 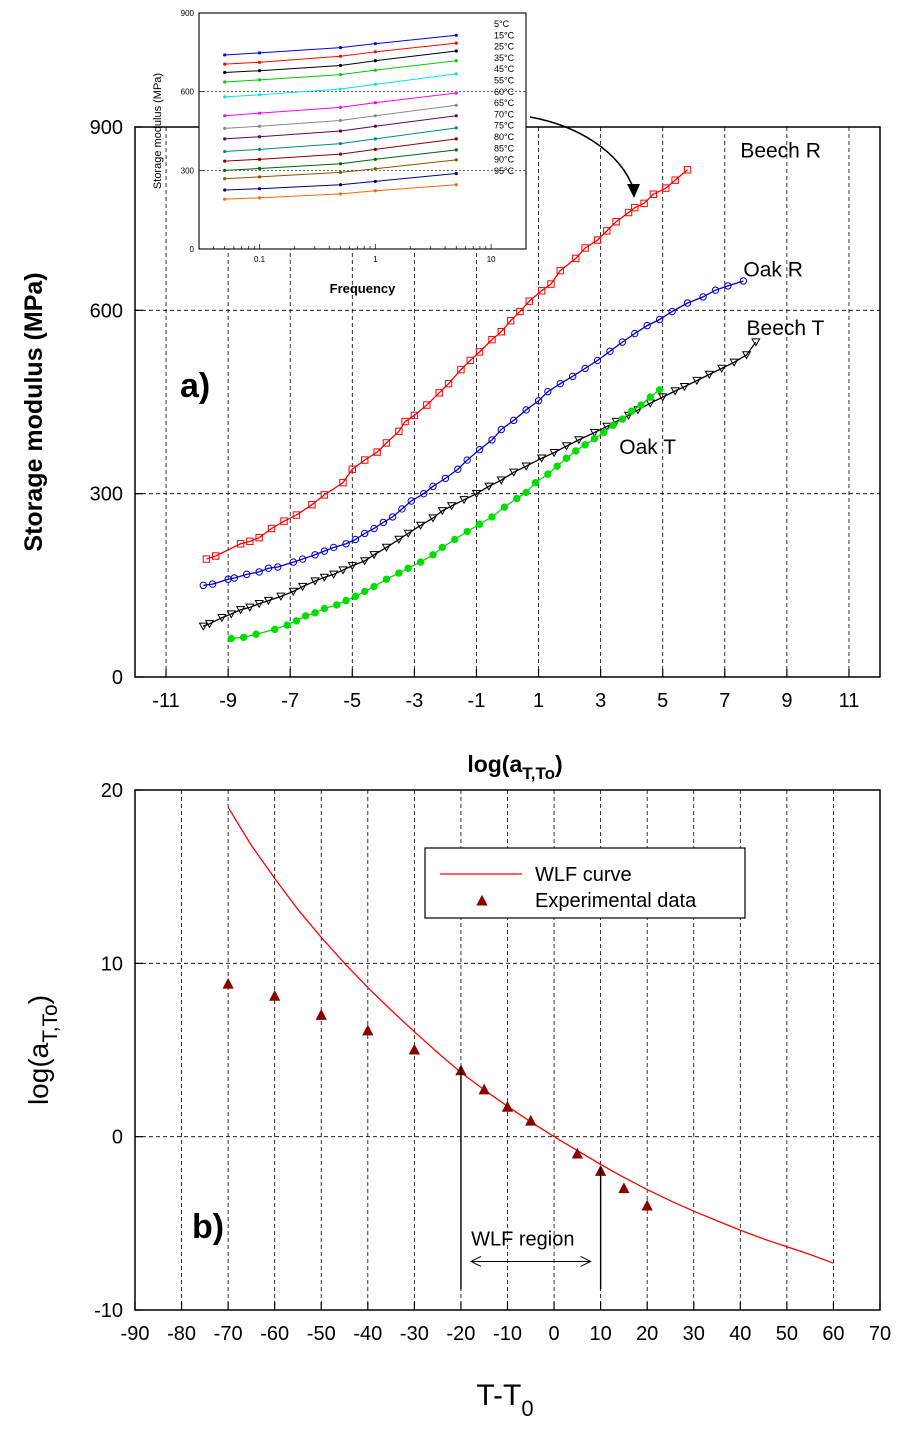 What do you see at coordinates (600, 701) in the screenshot?
I see `x-tick-label: 3` at bounding box center [600, 701].